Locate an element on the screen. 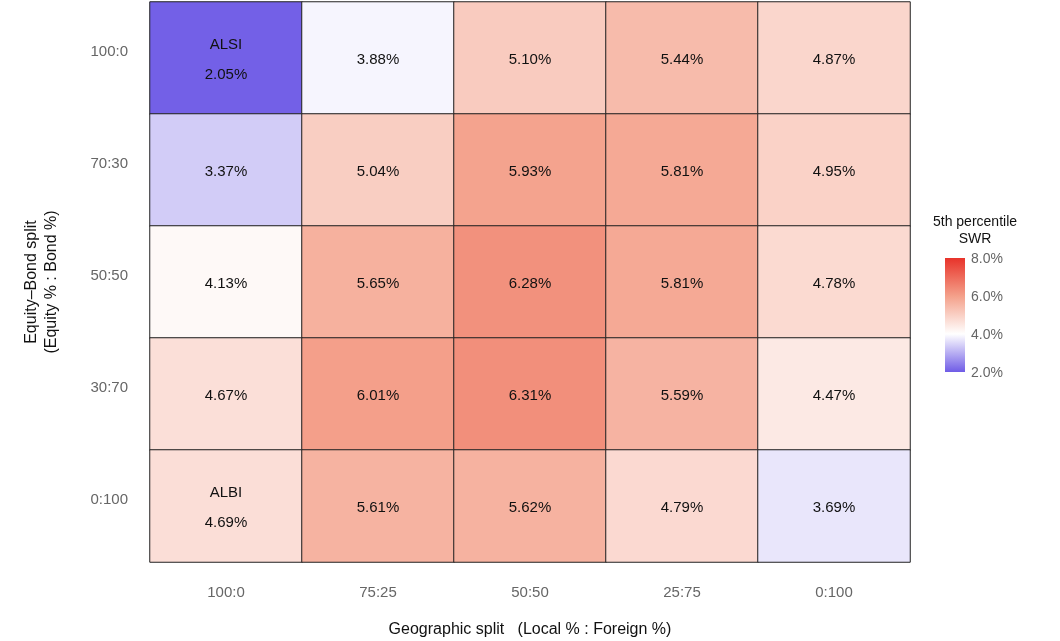 Image resolution: width=1060 pixels, height=641 pixels. data-label: 5.10% is located at coordinates (530, 58).